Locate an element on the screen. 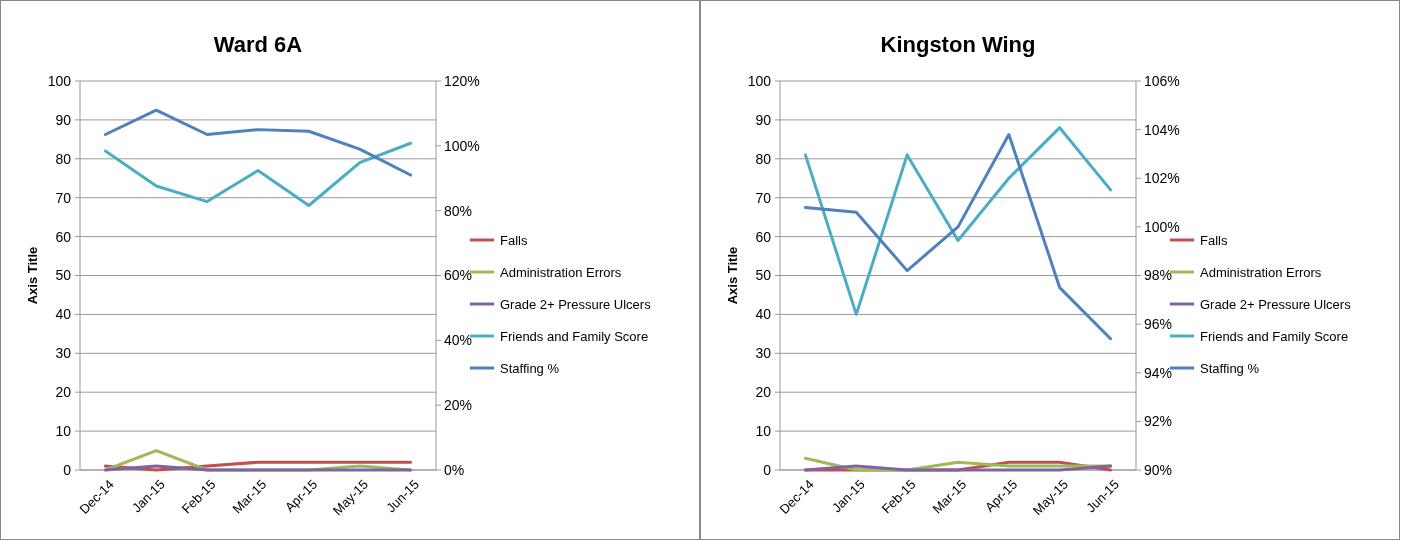  chart-title: Ward 6A is located at coordinates (258, 44).